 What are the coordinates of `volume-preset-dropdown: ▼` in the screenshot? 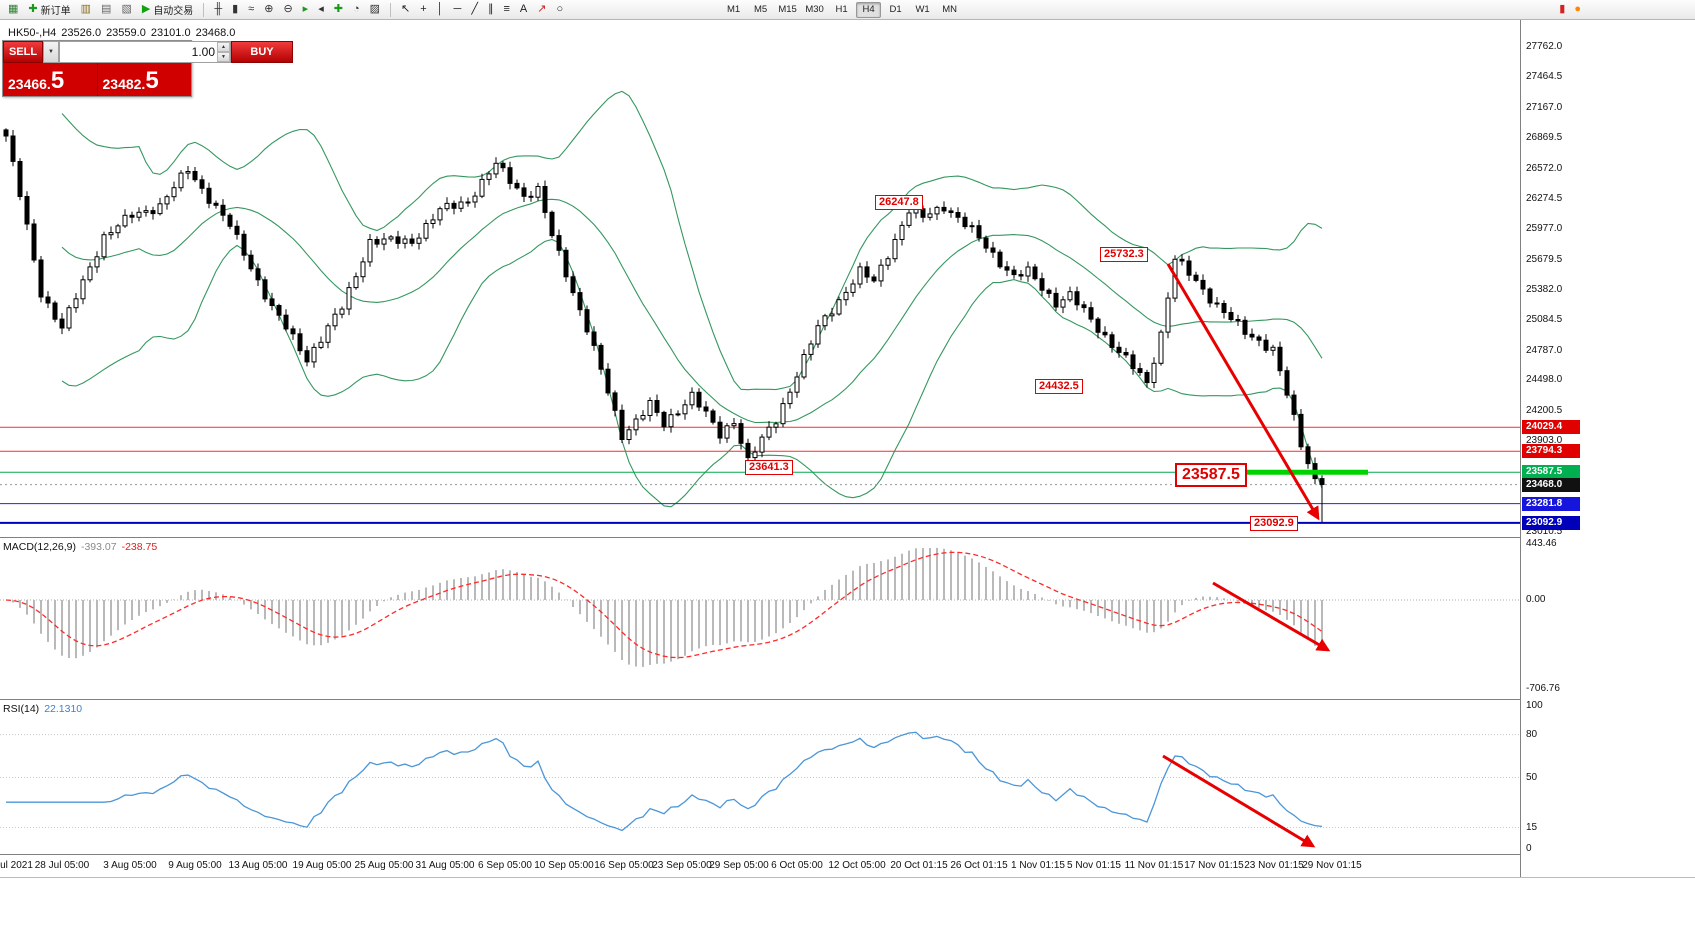 It's located at (51, 52).